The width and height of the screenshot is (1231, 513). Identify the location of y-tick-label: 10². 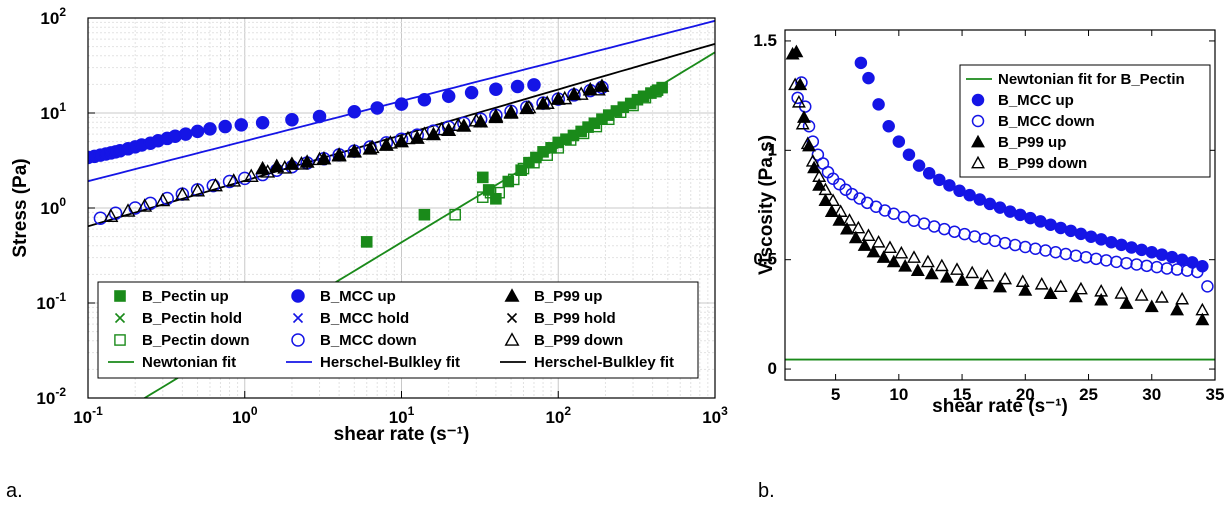
(53, 16).